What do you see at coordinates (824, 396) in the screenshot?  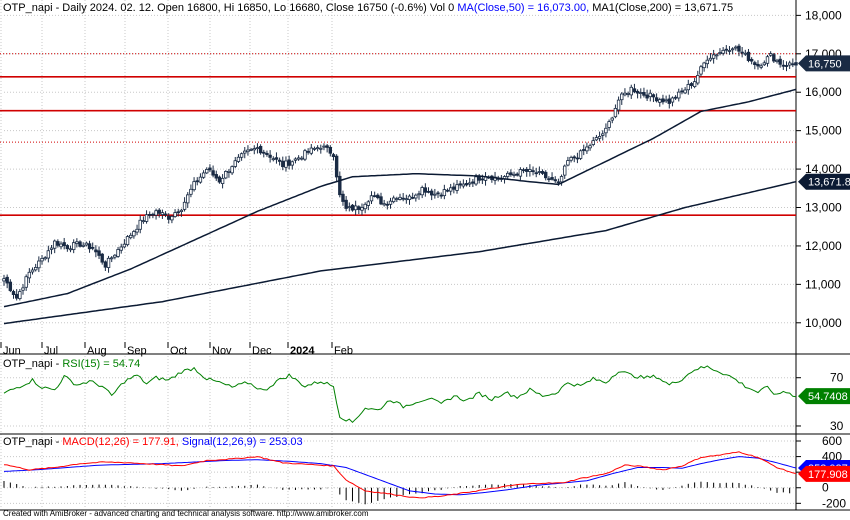 I see `rsi-value-tag` at bounding box center [824, 396].